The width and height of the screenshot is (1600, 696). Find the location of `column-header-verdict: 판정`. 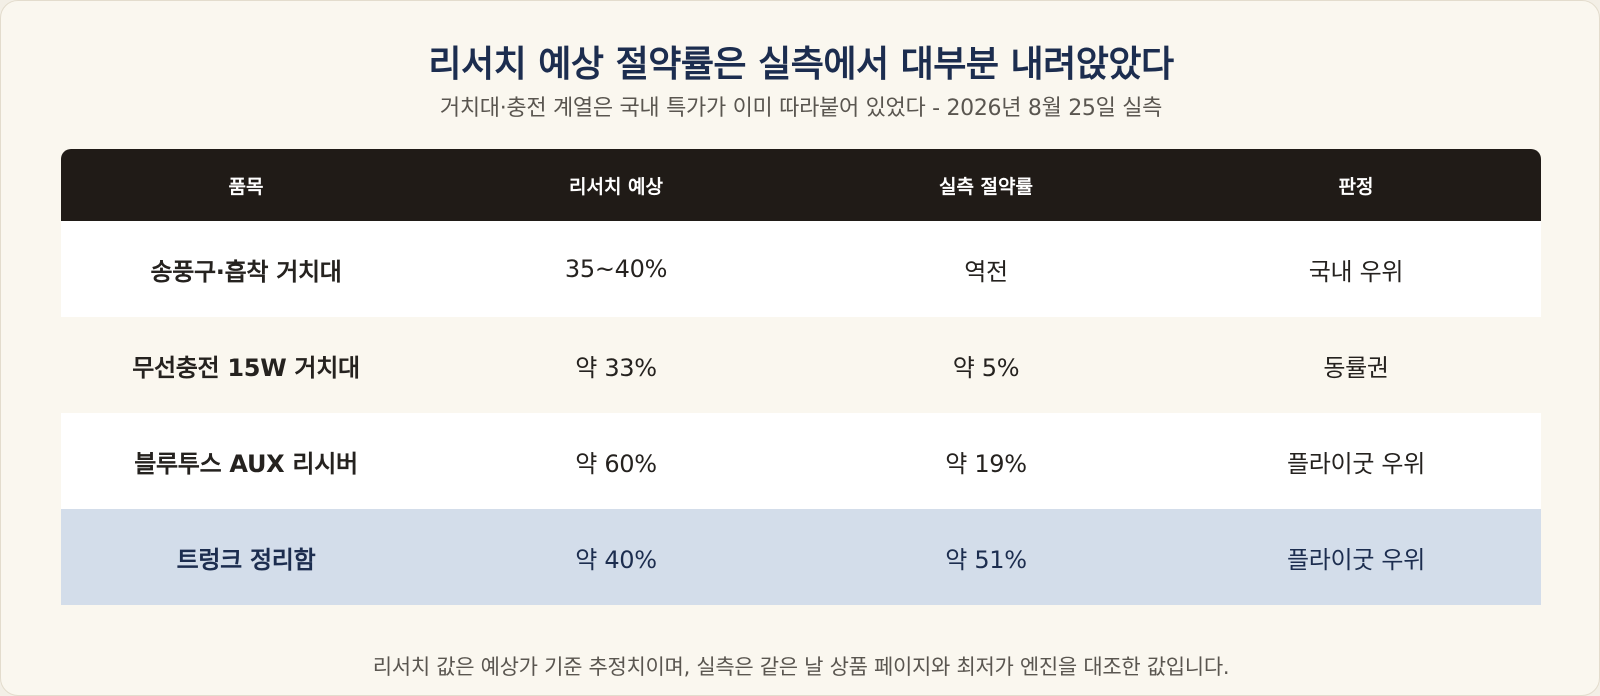

column-header-verdict: 판정 is located at coordinates (1356, 186).